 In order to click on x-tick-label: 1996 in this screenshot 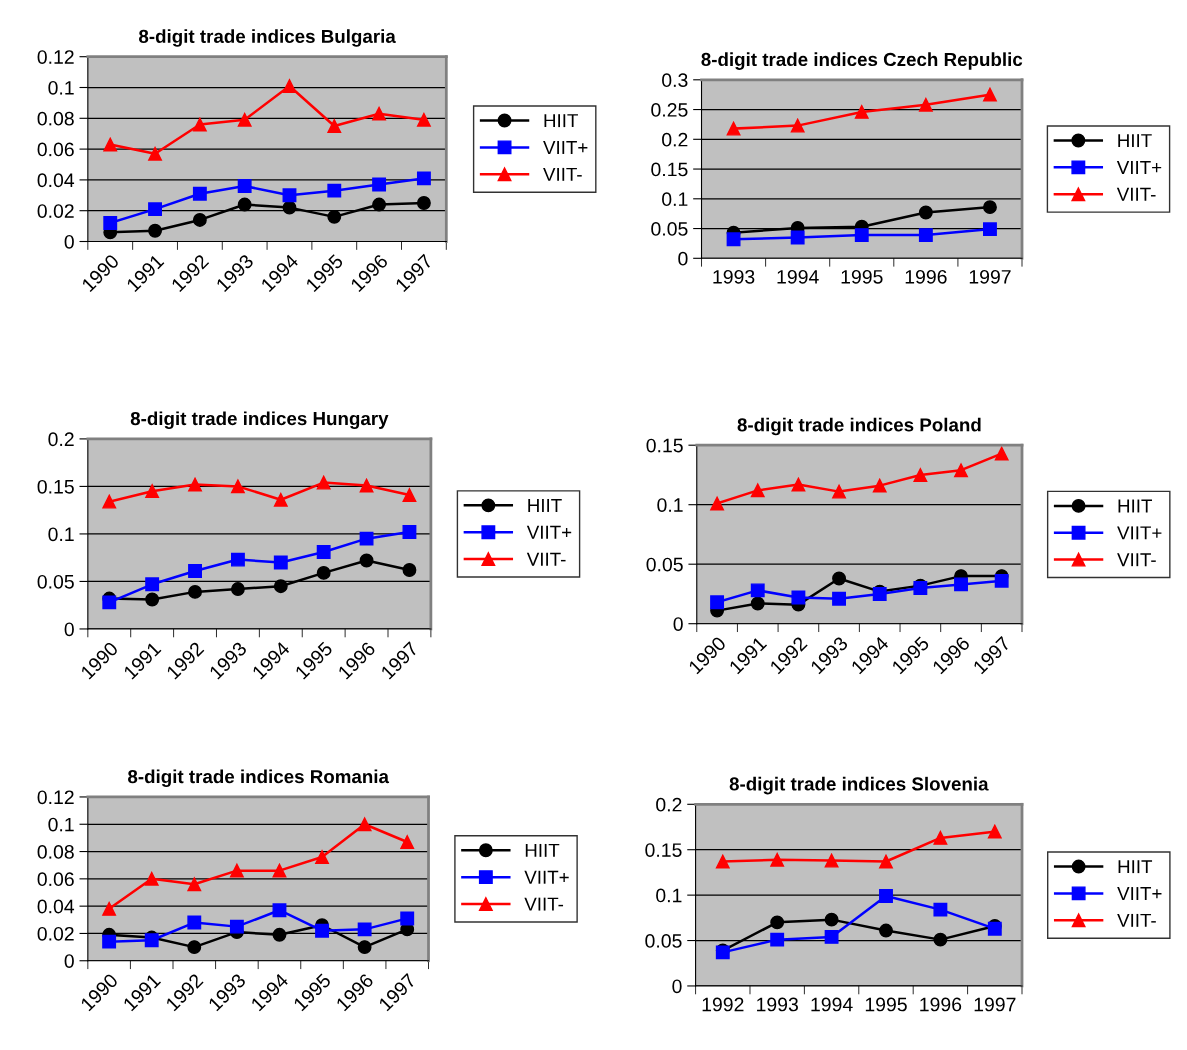, I will do `click(941, 1004)`.